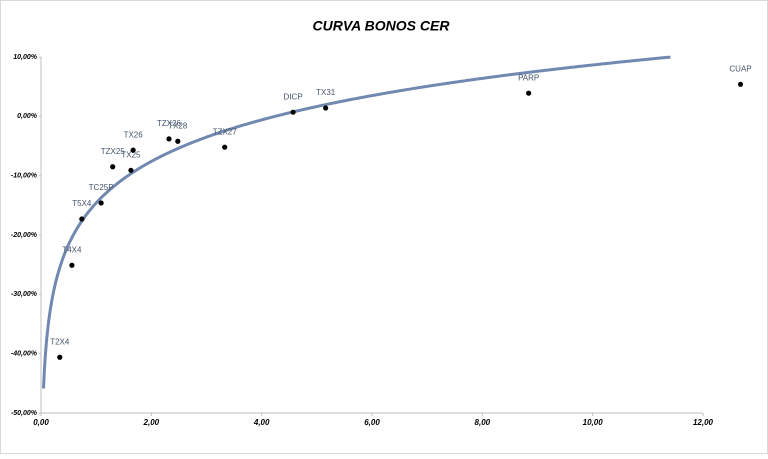  What do you see at coordinates (82, 203) in the screenshot?
I see `point-label: T5X4` at bounding box center [82, 203].